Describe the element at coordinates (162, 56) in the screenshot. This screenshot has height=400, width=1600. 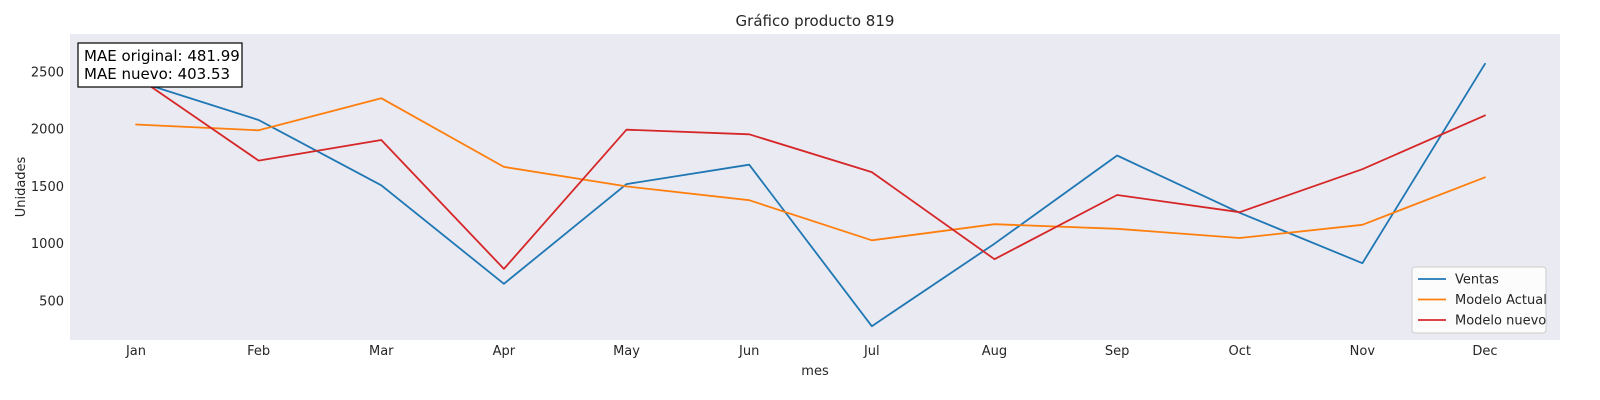
I see `annotation-line-original: MAE original: 481.99` at that location.